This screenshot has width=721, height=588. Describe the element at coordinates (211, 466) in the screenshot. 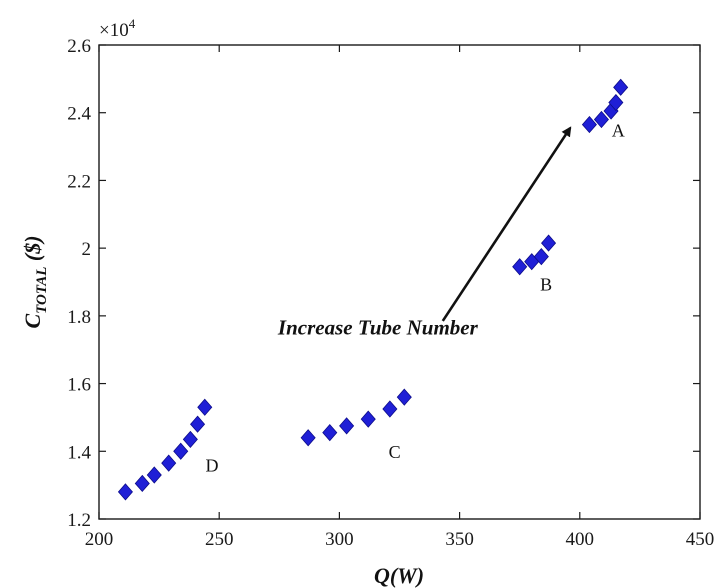

I see `group-label: D` at that location.